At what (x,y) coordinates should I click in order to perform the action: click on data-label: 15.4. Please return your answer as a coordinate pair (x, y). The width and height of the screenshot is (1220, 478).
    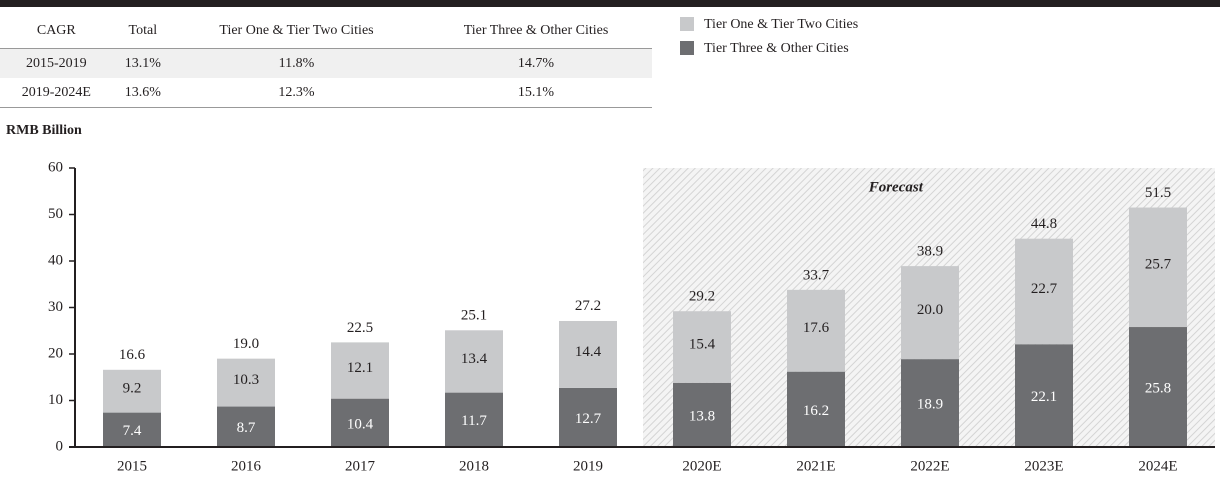
    Looking at the image, I should click on (702, 344).